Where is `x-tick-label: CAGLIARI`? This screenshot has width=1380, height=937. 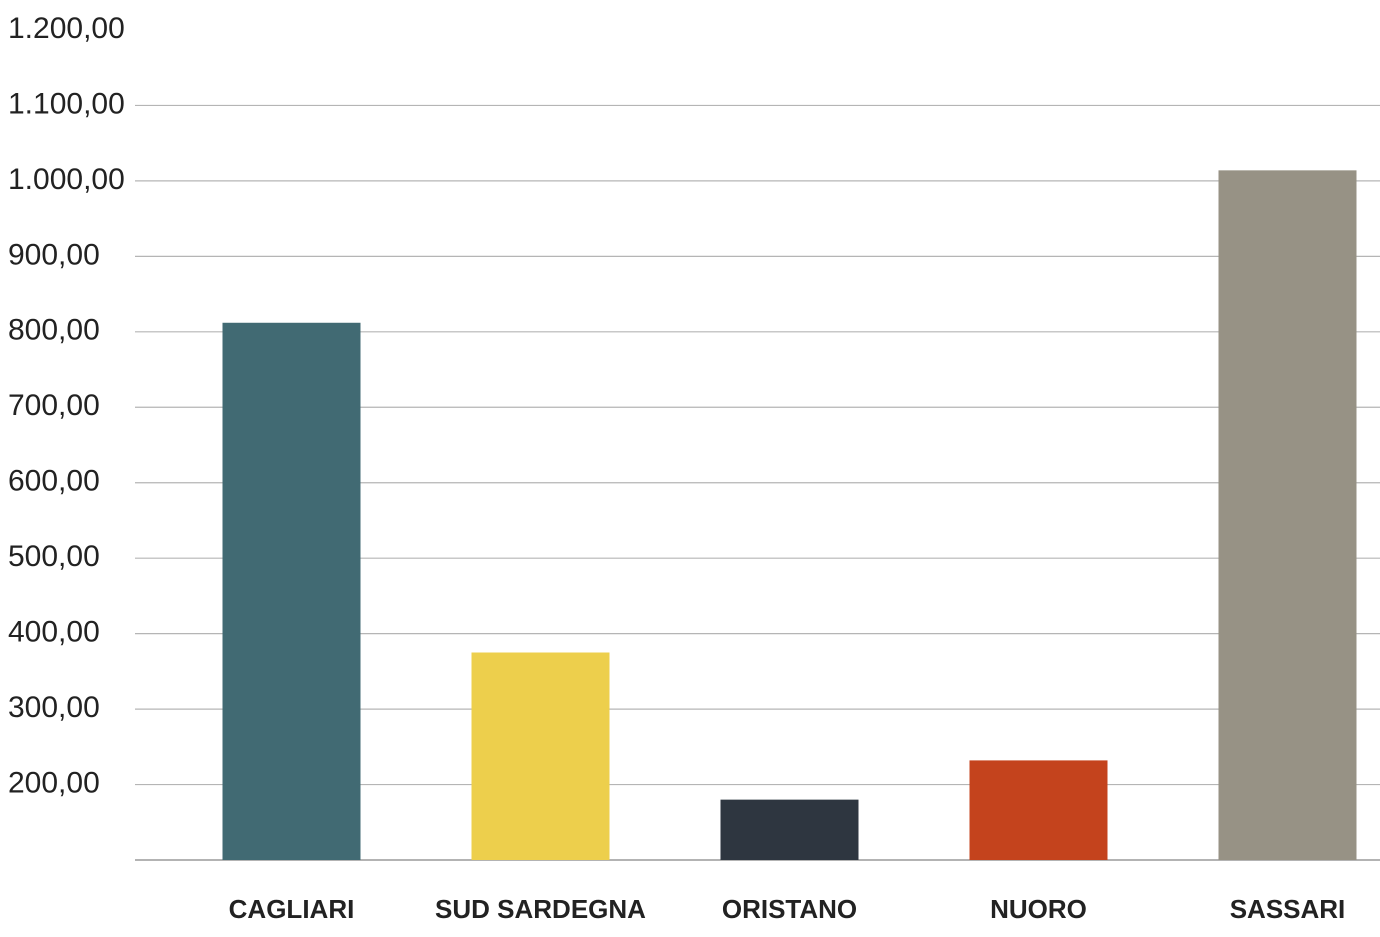 x-tick-label: CAGLIARI is located at coordinates (292, 909).